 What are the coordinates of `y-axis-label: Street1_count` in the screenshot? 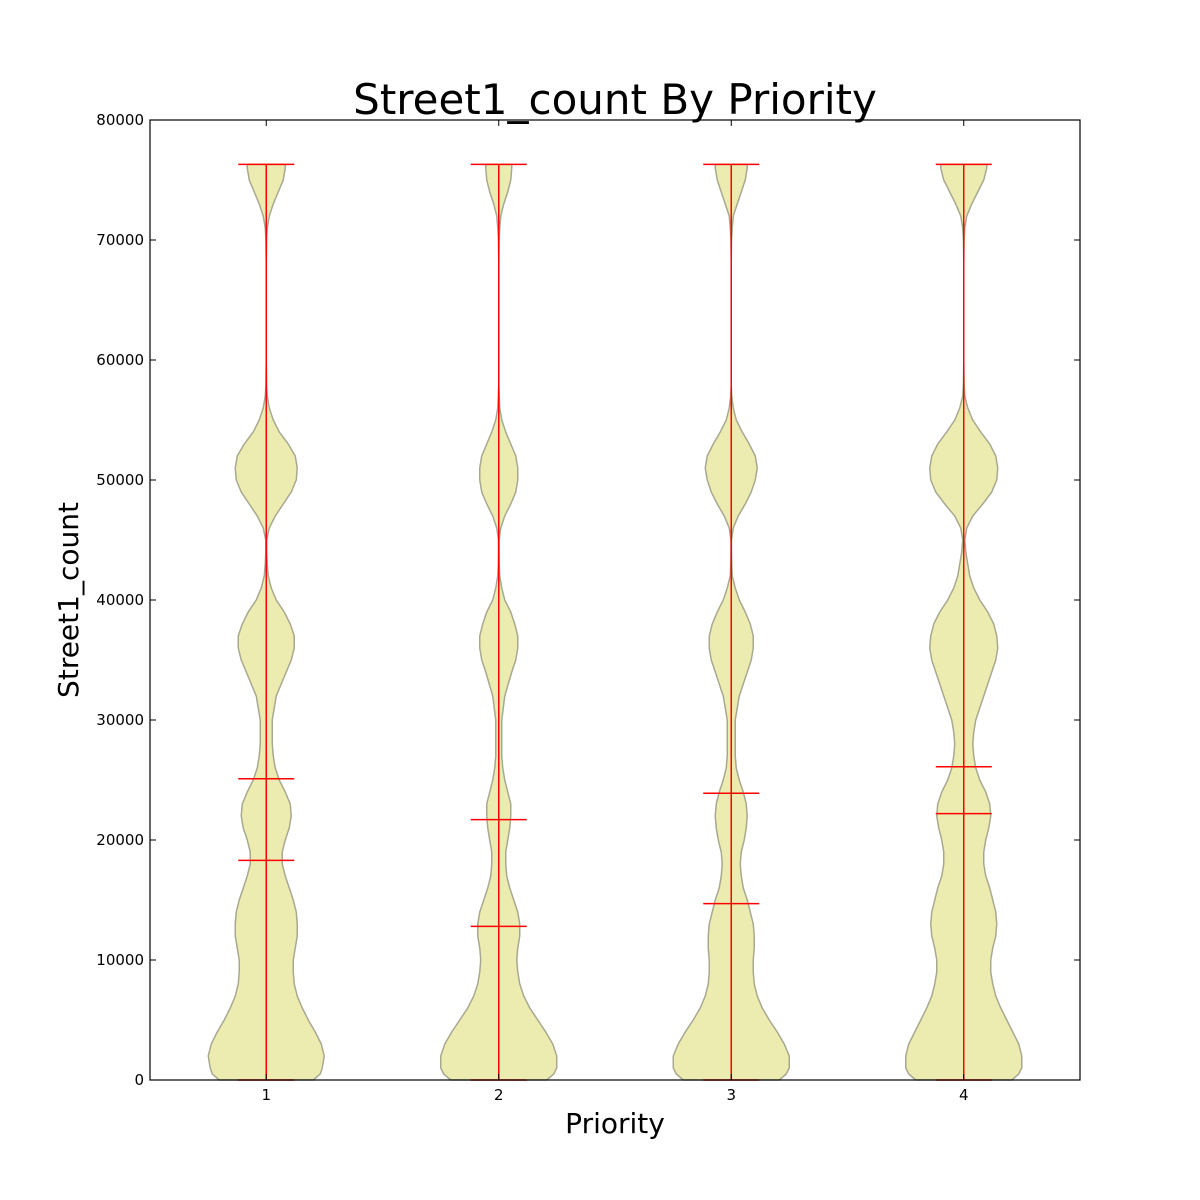 It's located at (68, 600).